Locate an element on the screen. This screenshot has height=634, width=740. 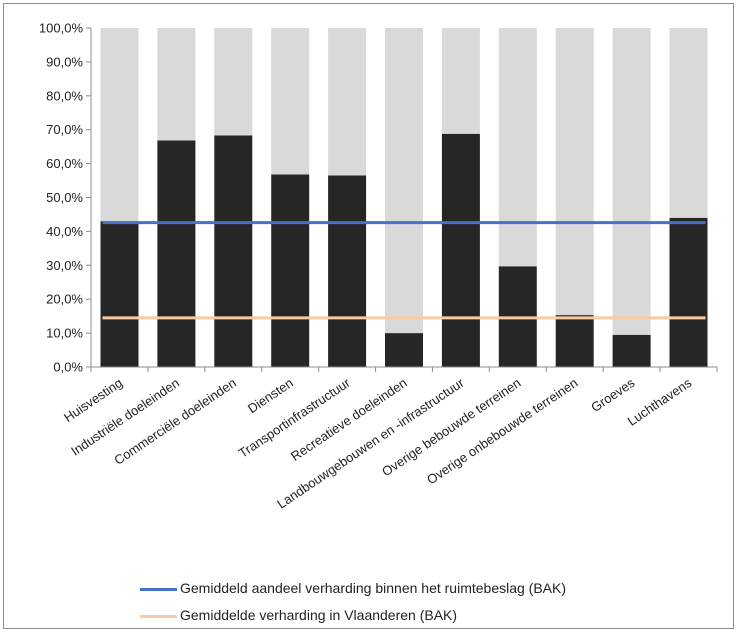
y-tick-label: 50,0% is located at coordinates (64, 197).